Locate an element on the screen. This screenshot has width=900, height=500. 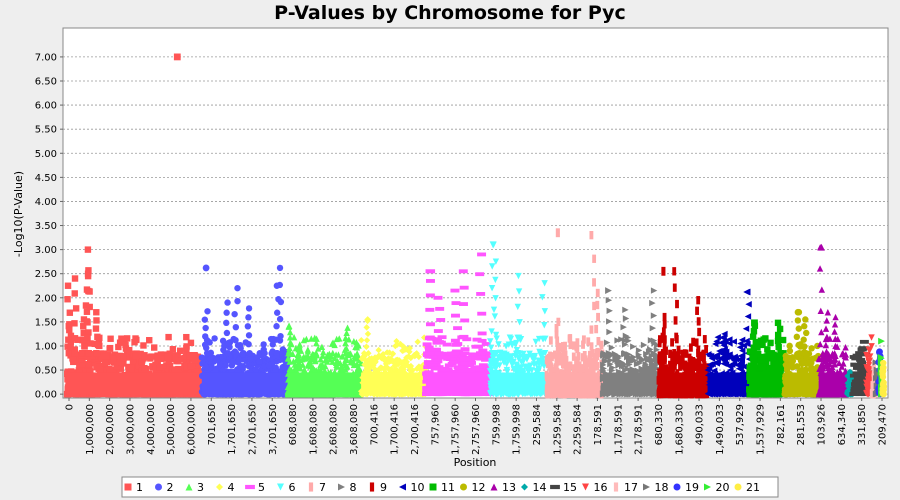
chart-title: P-Values by Chromosome for Pyc is located at coordinates (450, 13).